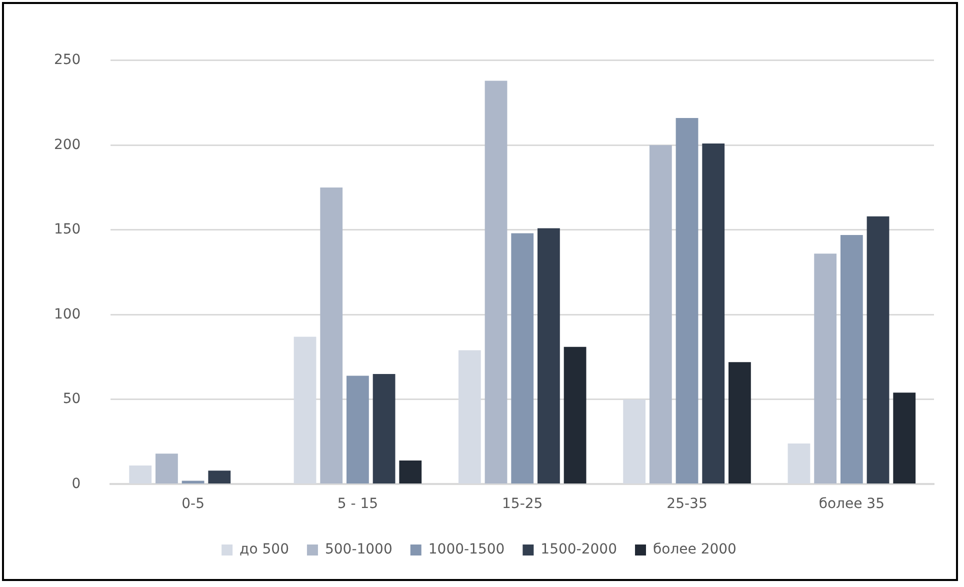 The height and width of the screenshot is (587, 964). I want to click on legend-label: до 500, so click(264, 550).